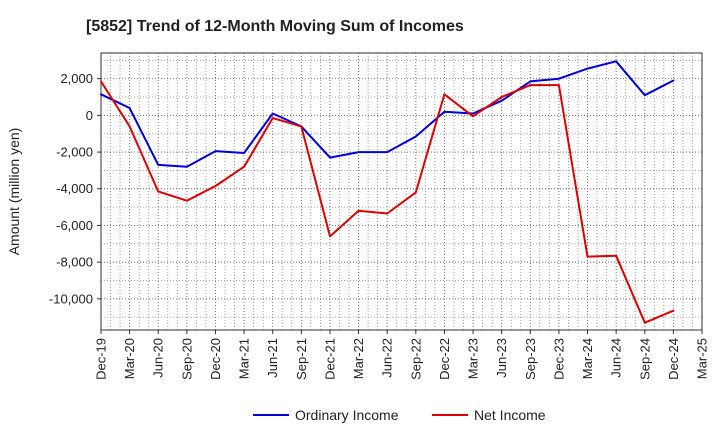  Describe the element at coordinates (71, 298) in the screenshot. I see `y-tick-label: -10,000` at that location.